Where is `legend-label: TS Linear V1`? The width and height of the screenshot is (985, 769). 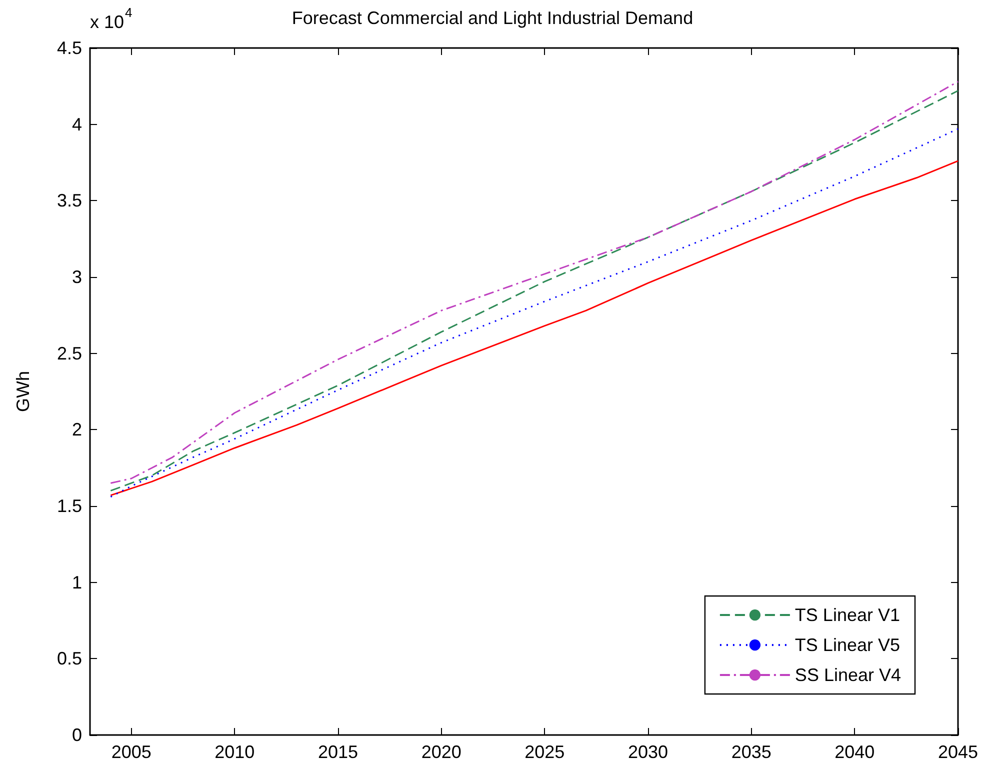 legend-label: TS Linear V1 is located at coordinates (847, 615).